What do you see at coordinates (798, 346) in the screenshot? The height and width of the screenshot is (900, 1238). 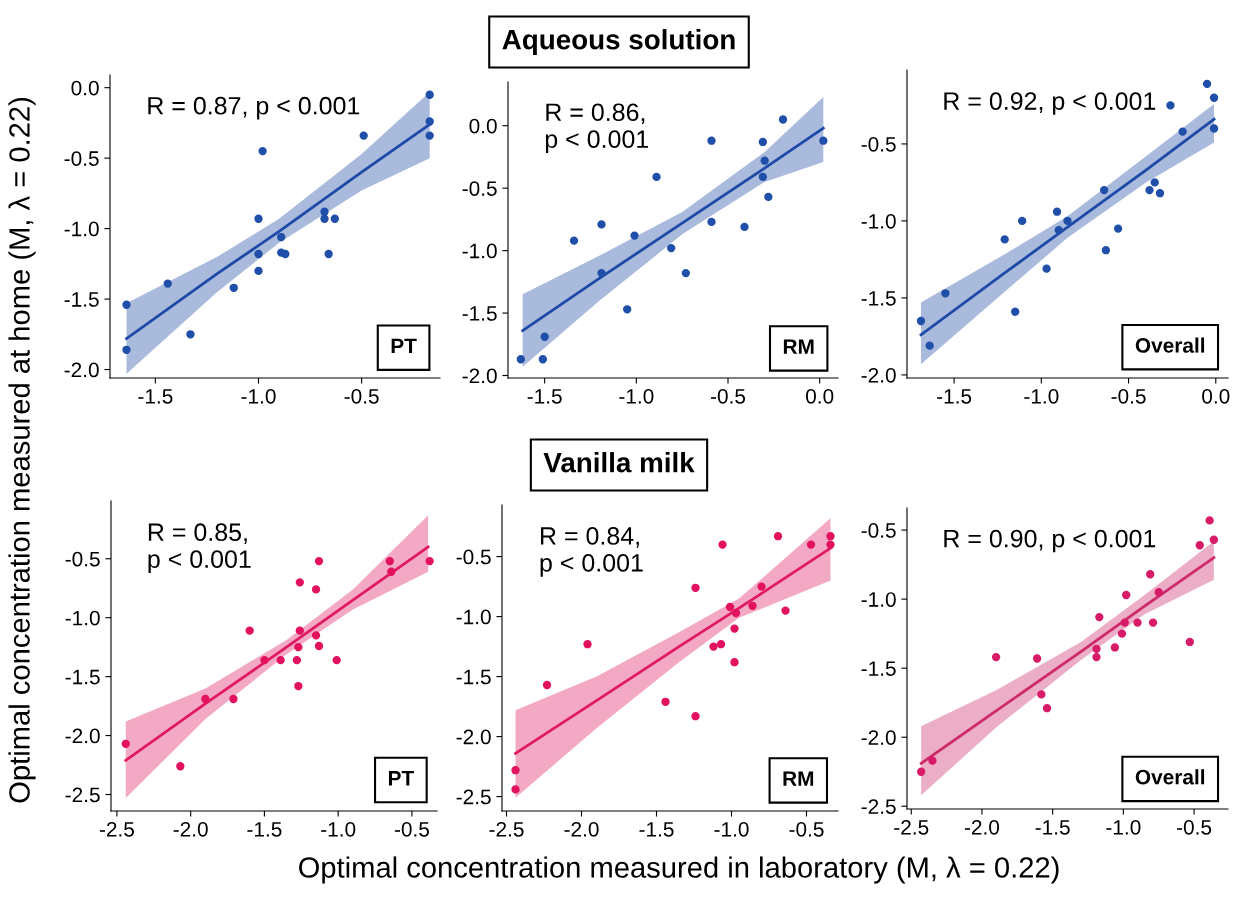 I see `annotation: RM` at bounding box center [798, 346].